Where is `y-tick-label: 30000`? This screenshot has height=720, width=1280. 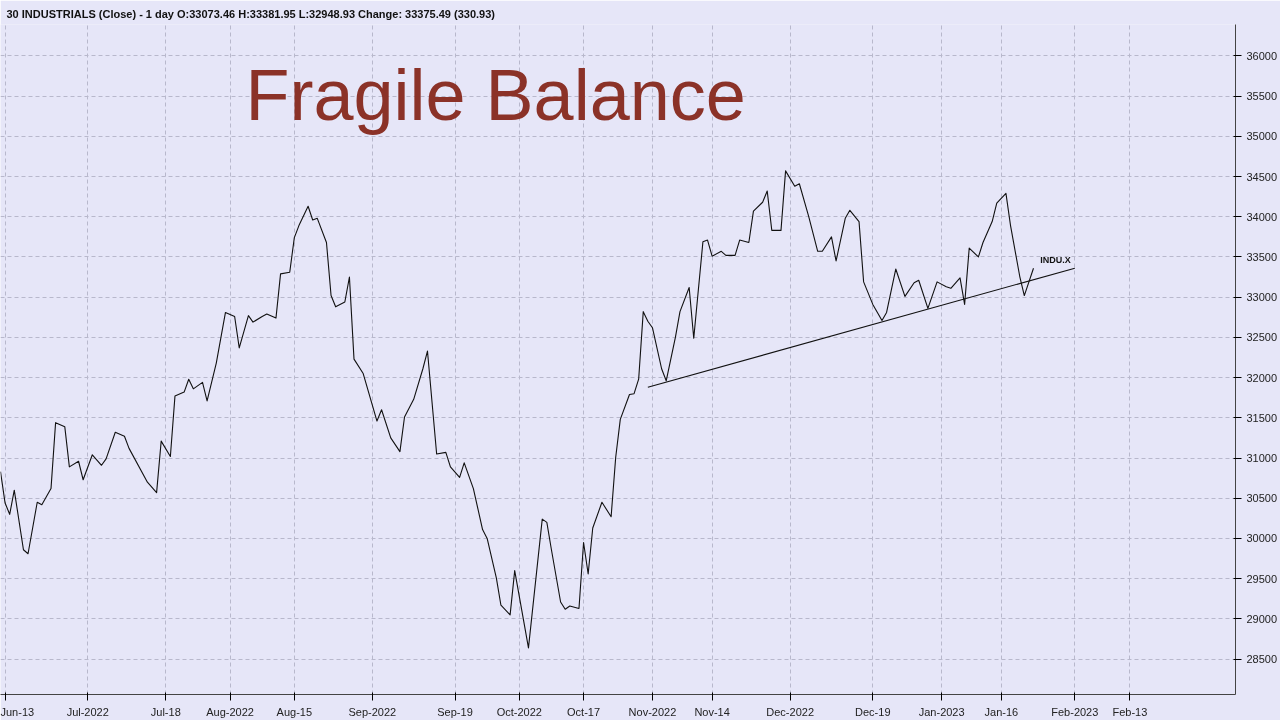
y-tick-label: 30000 is located at coordinates (1262, 538).